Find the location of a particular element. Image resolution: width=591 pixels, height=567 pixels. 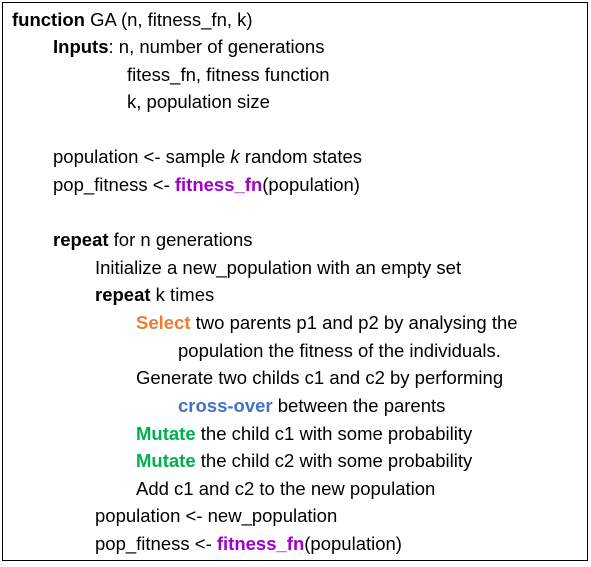

outer-repeat-line: repeat for n generations is located at coordinates (153, 240).